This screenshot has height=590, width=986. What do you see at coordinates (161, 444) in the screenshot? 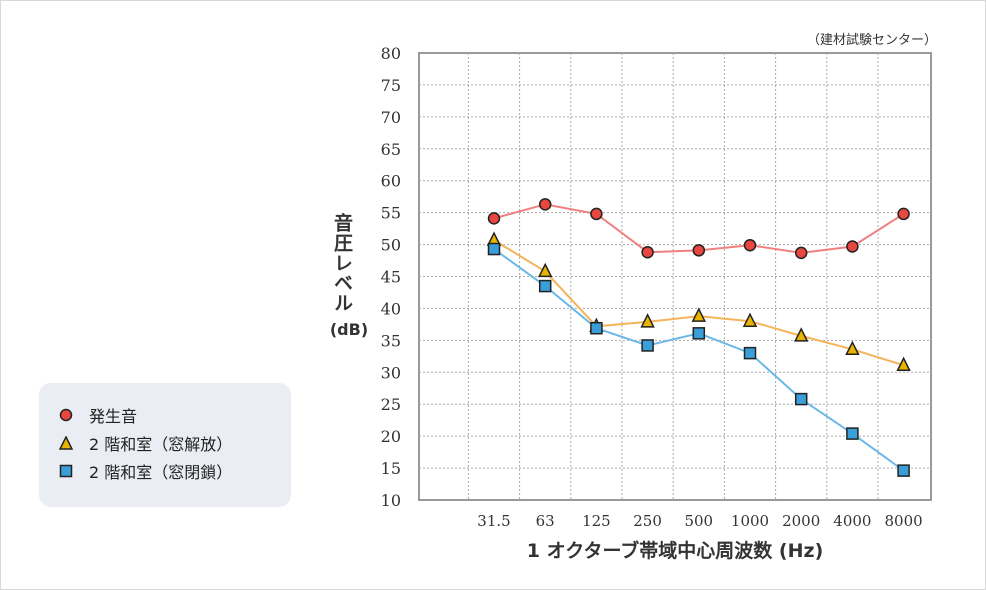
I see `legend-label: 2 階和室（窓解放）` at bounding box center [161, 444].